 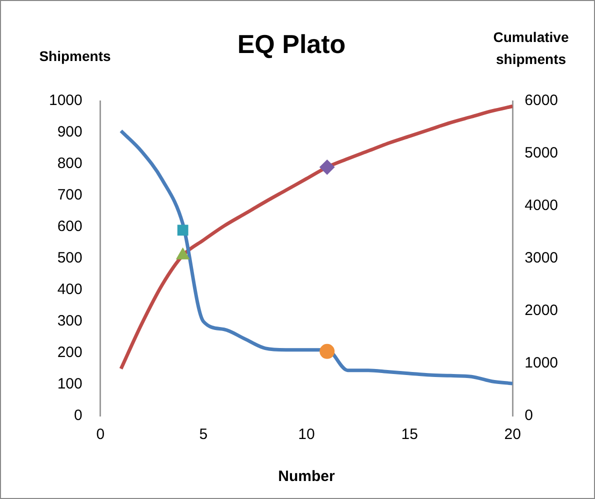 I want to click on x-tick-label: 0, so click(x=100, y=435).